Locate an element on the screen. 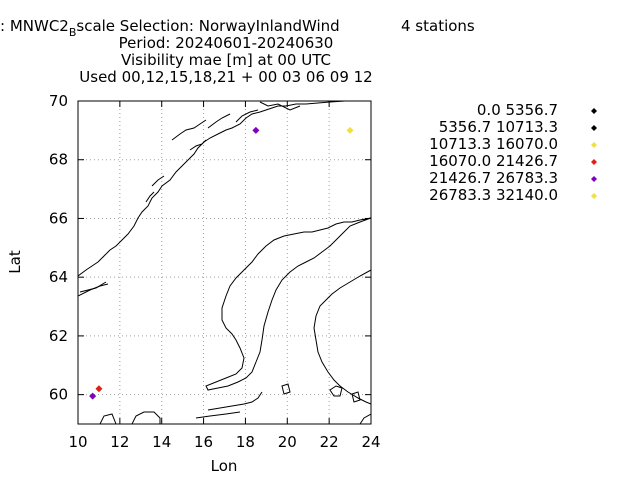 The height and width of the screenshot is (480, 640). y-tick-label: 70 is located at coordinates (58, 101).